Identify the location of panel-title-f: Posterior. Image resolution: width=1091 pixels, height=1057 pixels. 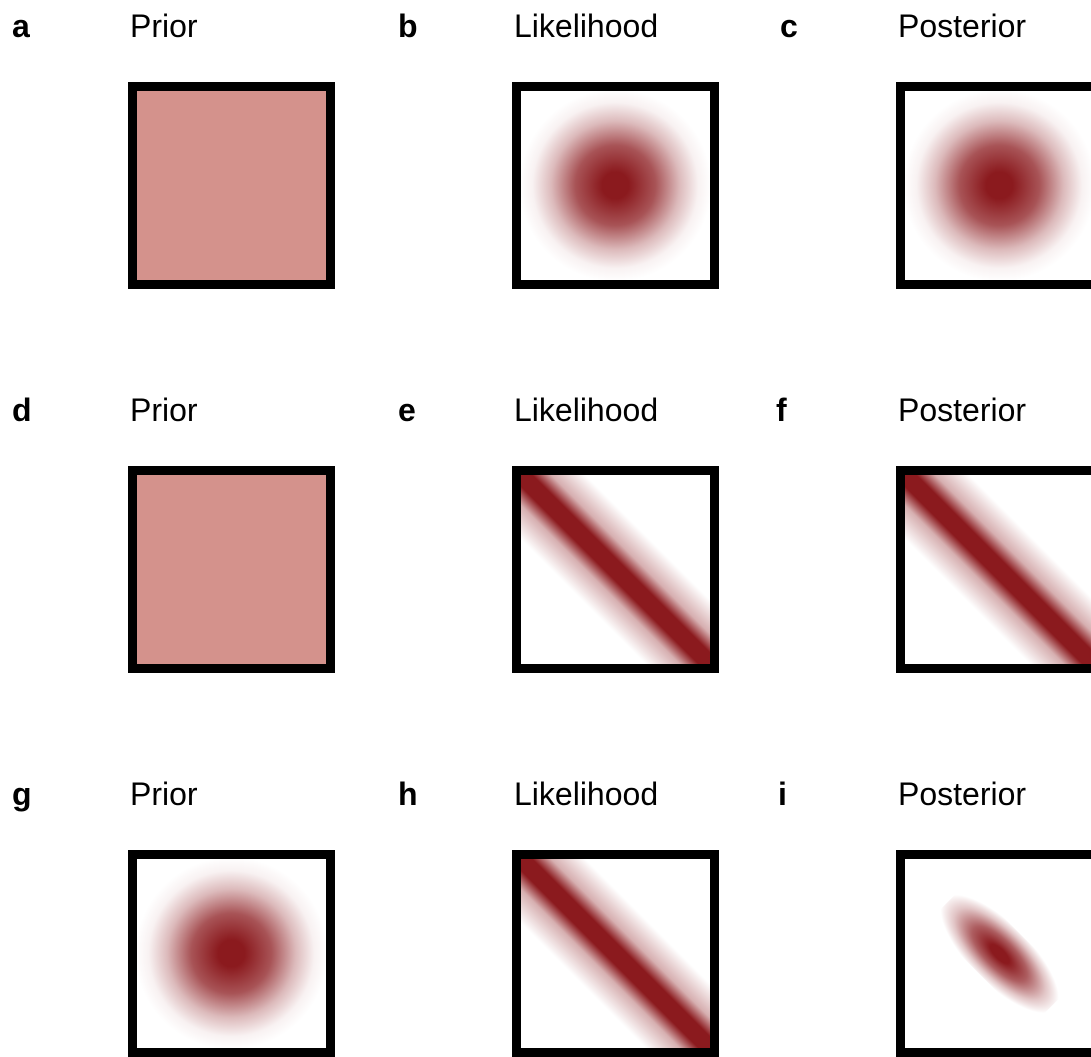
(962, 410).